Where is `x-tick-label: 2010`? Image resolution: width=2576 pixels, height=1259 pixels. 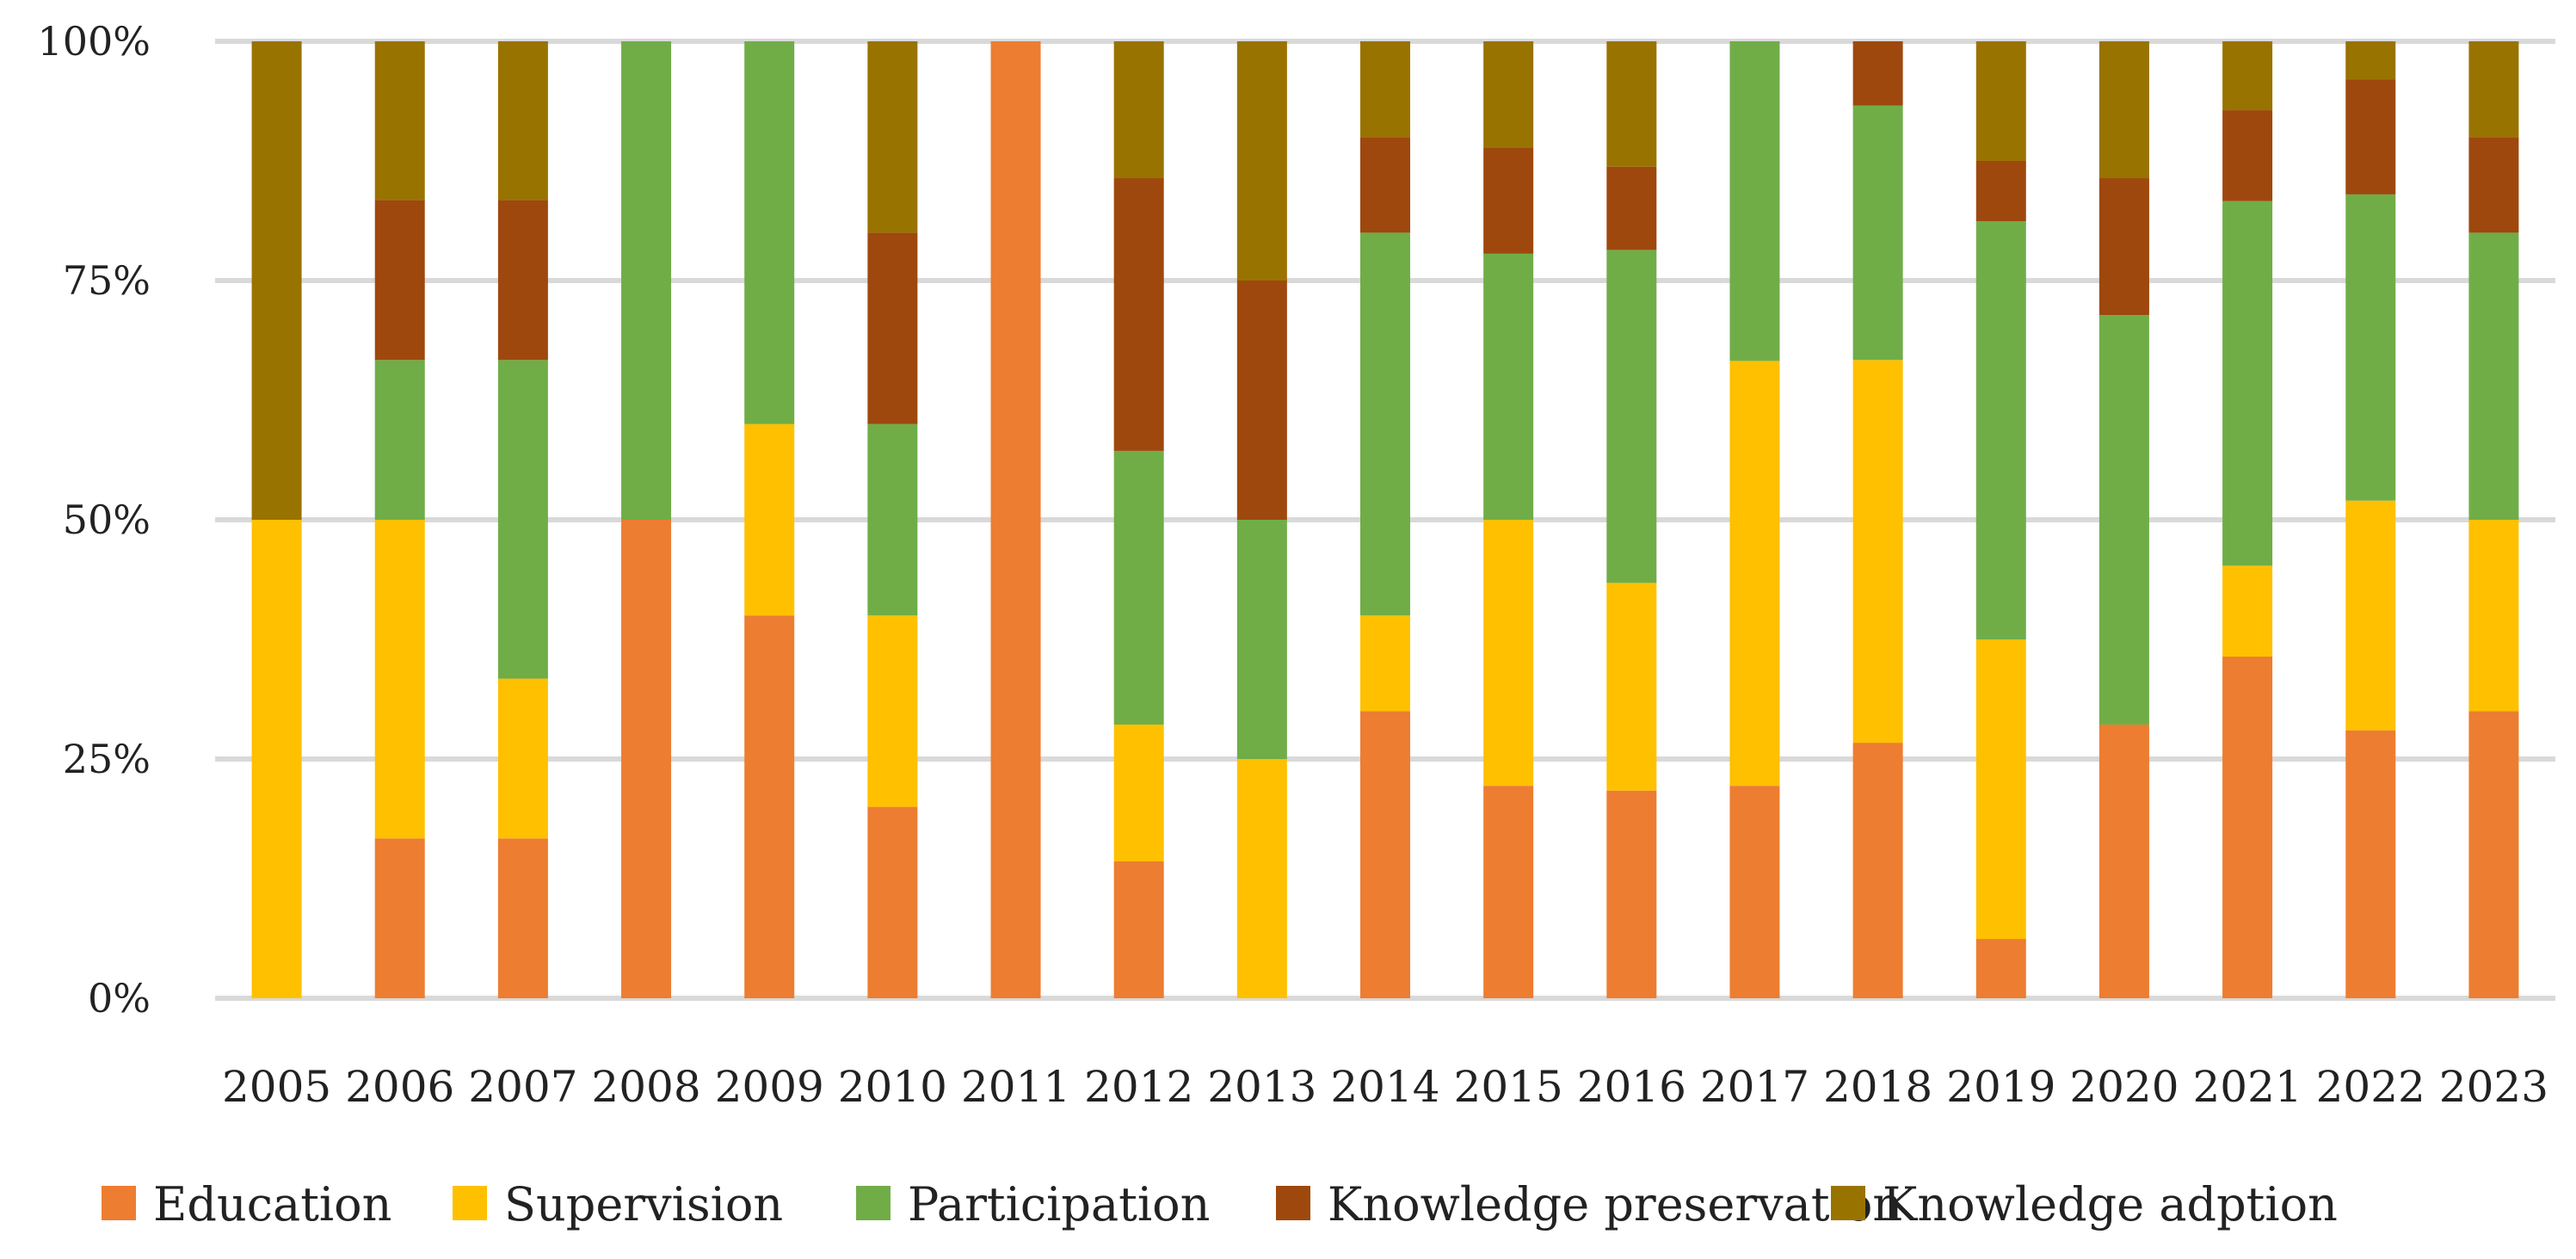
x-tick-label: 2010 is located at coordinates (893, 1087).